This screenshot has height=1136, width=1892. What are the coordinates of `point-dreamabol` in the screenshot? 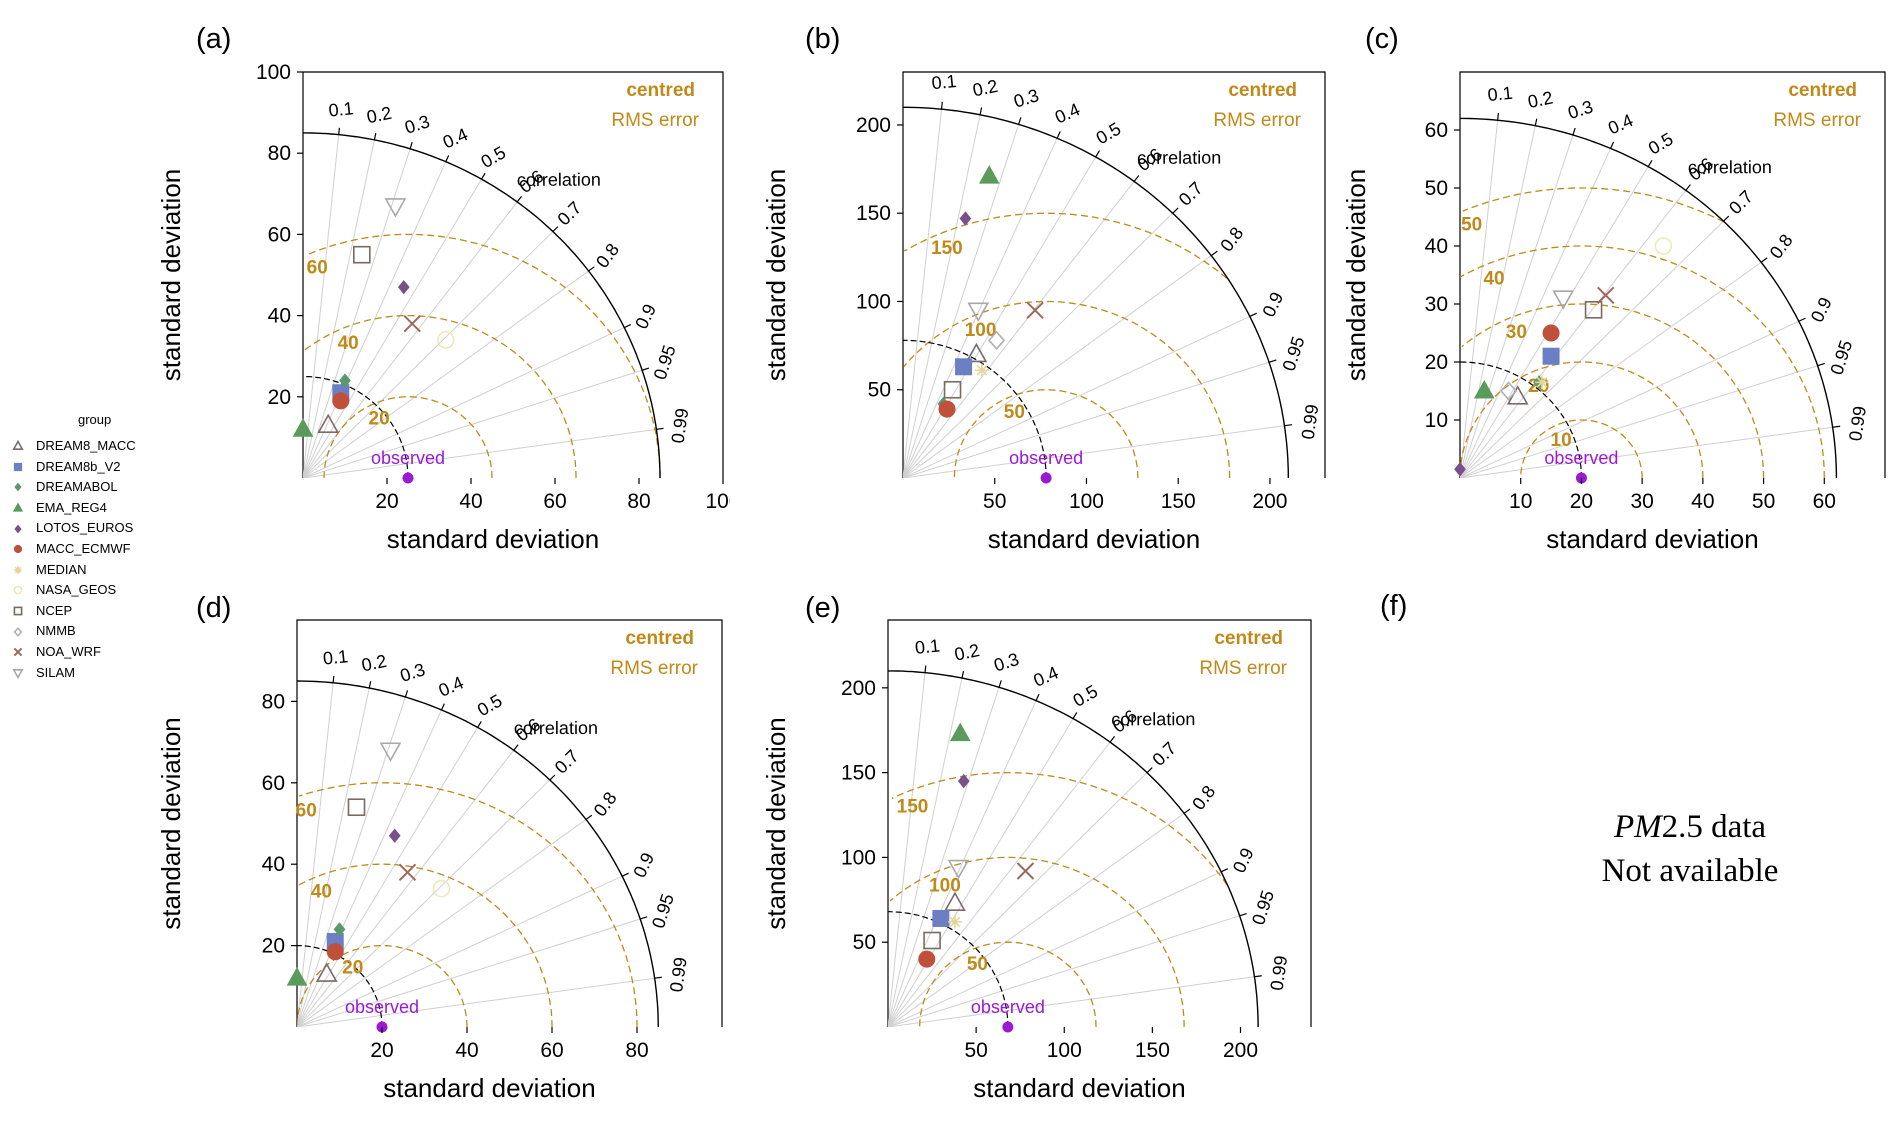 It's located at (339, 929).